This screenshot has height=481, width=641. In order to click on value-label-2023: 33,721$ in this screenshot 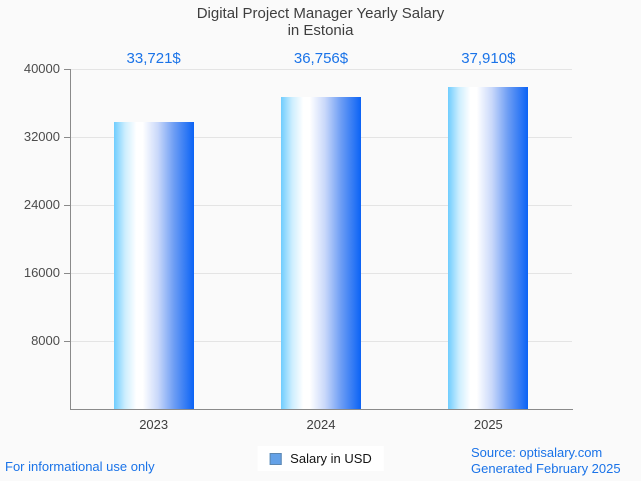, I will do `click(153, 58)`.